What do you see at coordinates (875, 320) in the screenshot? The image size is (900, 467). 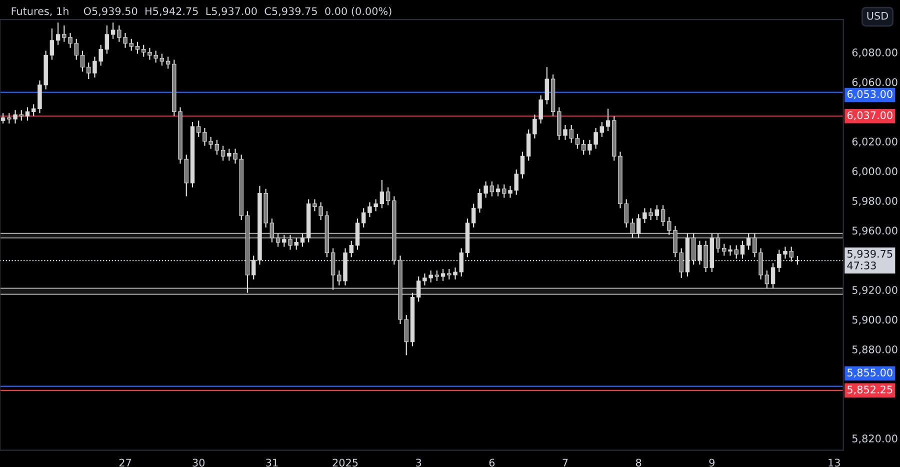 I see `y-tick-label: 5,900.00` at bounding box center [875, 320].